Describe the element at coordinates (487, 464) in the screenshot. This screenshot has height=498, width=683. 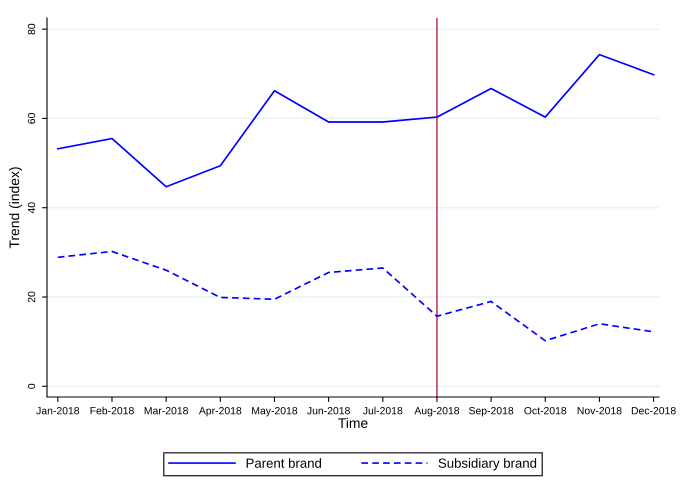
I see `legend-label: Subsidiary brand` at that location.